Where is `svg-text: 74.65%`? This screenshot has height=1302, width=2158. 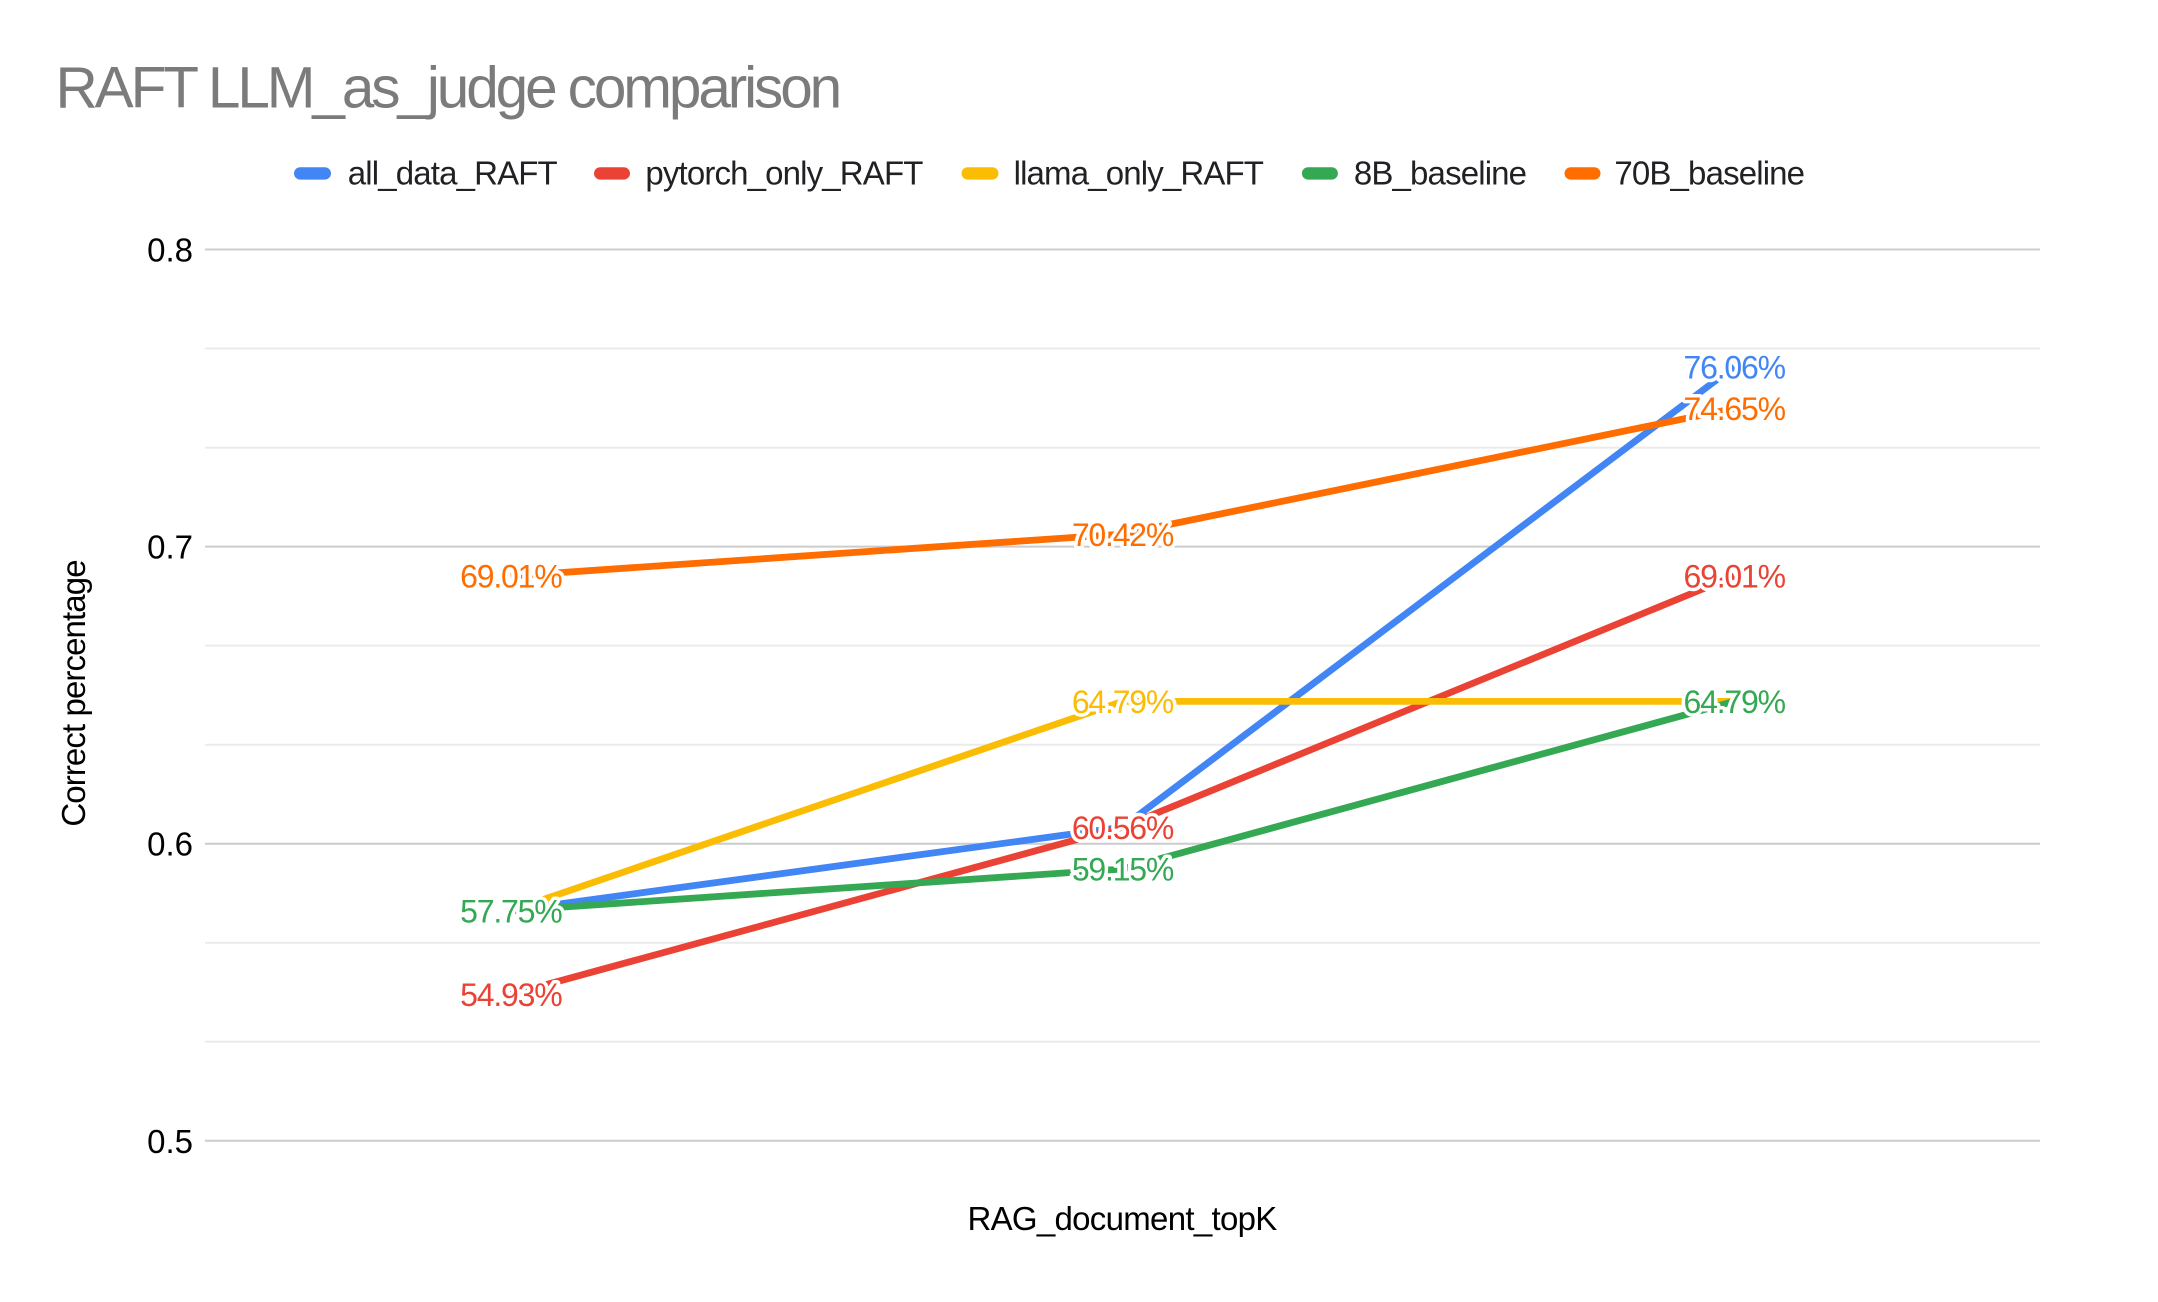 svg-text: 74.65% is located at coordinates (1735, 409).